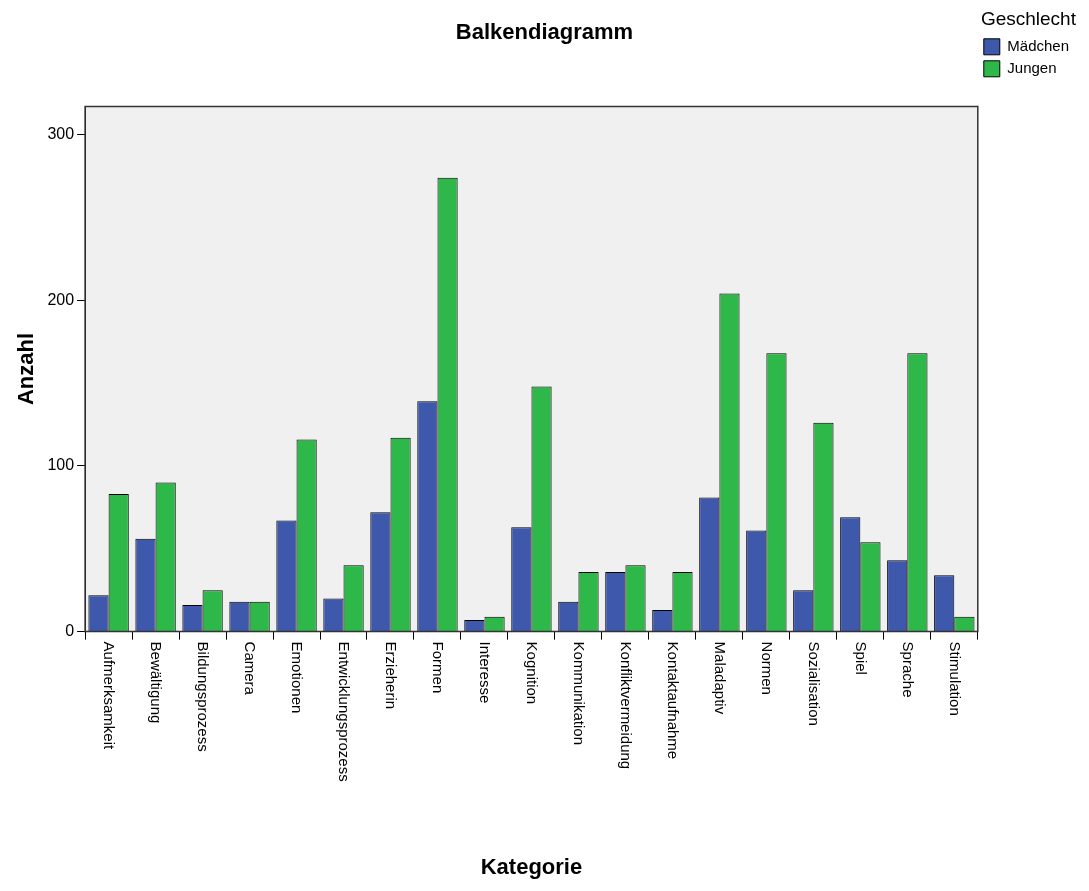  Describe the element at coordinates (70, 631) in the screenshot. I see `y-tick-label: 0` at that location.